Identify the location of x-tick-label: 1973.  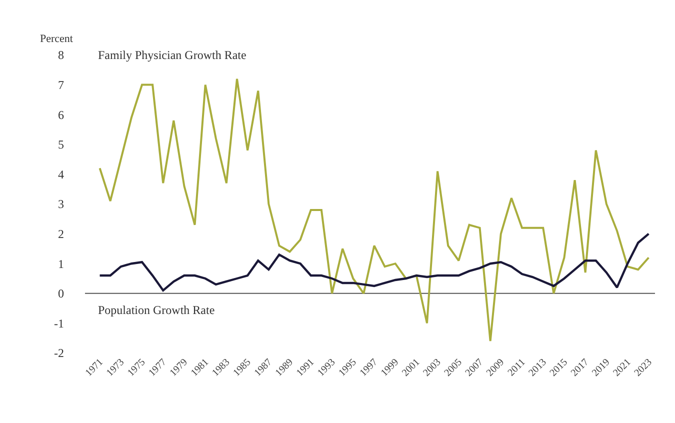
(115, 367).